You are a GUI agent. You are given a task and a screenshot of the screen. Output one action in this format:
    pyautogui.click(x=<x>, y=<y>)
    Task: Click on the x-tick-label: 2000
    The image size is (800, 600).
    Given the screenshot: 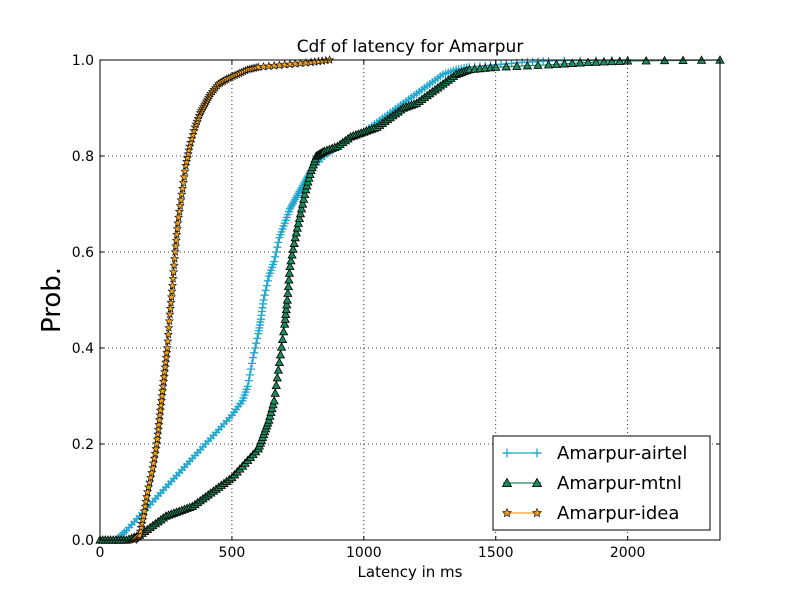 What is the action you would take?
    pyautogui.click(x=628, y=553)
    